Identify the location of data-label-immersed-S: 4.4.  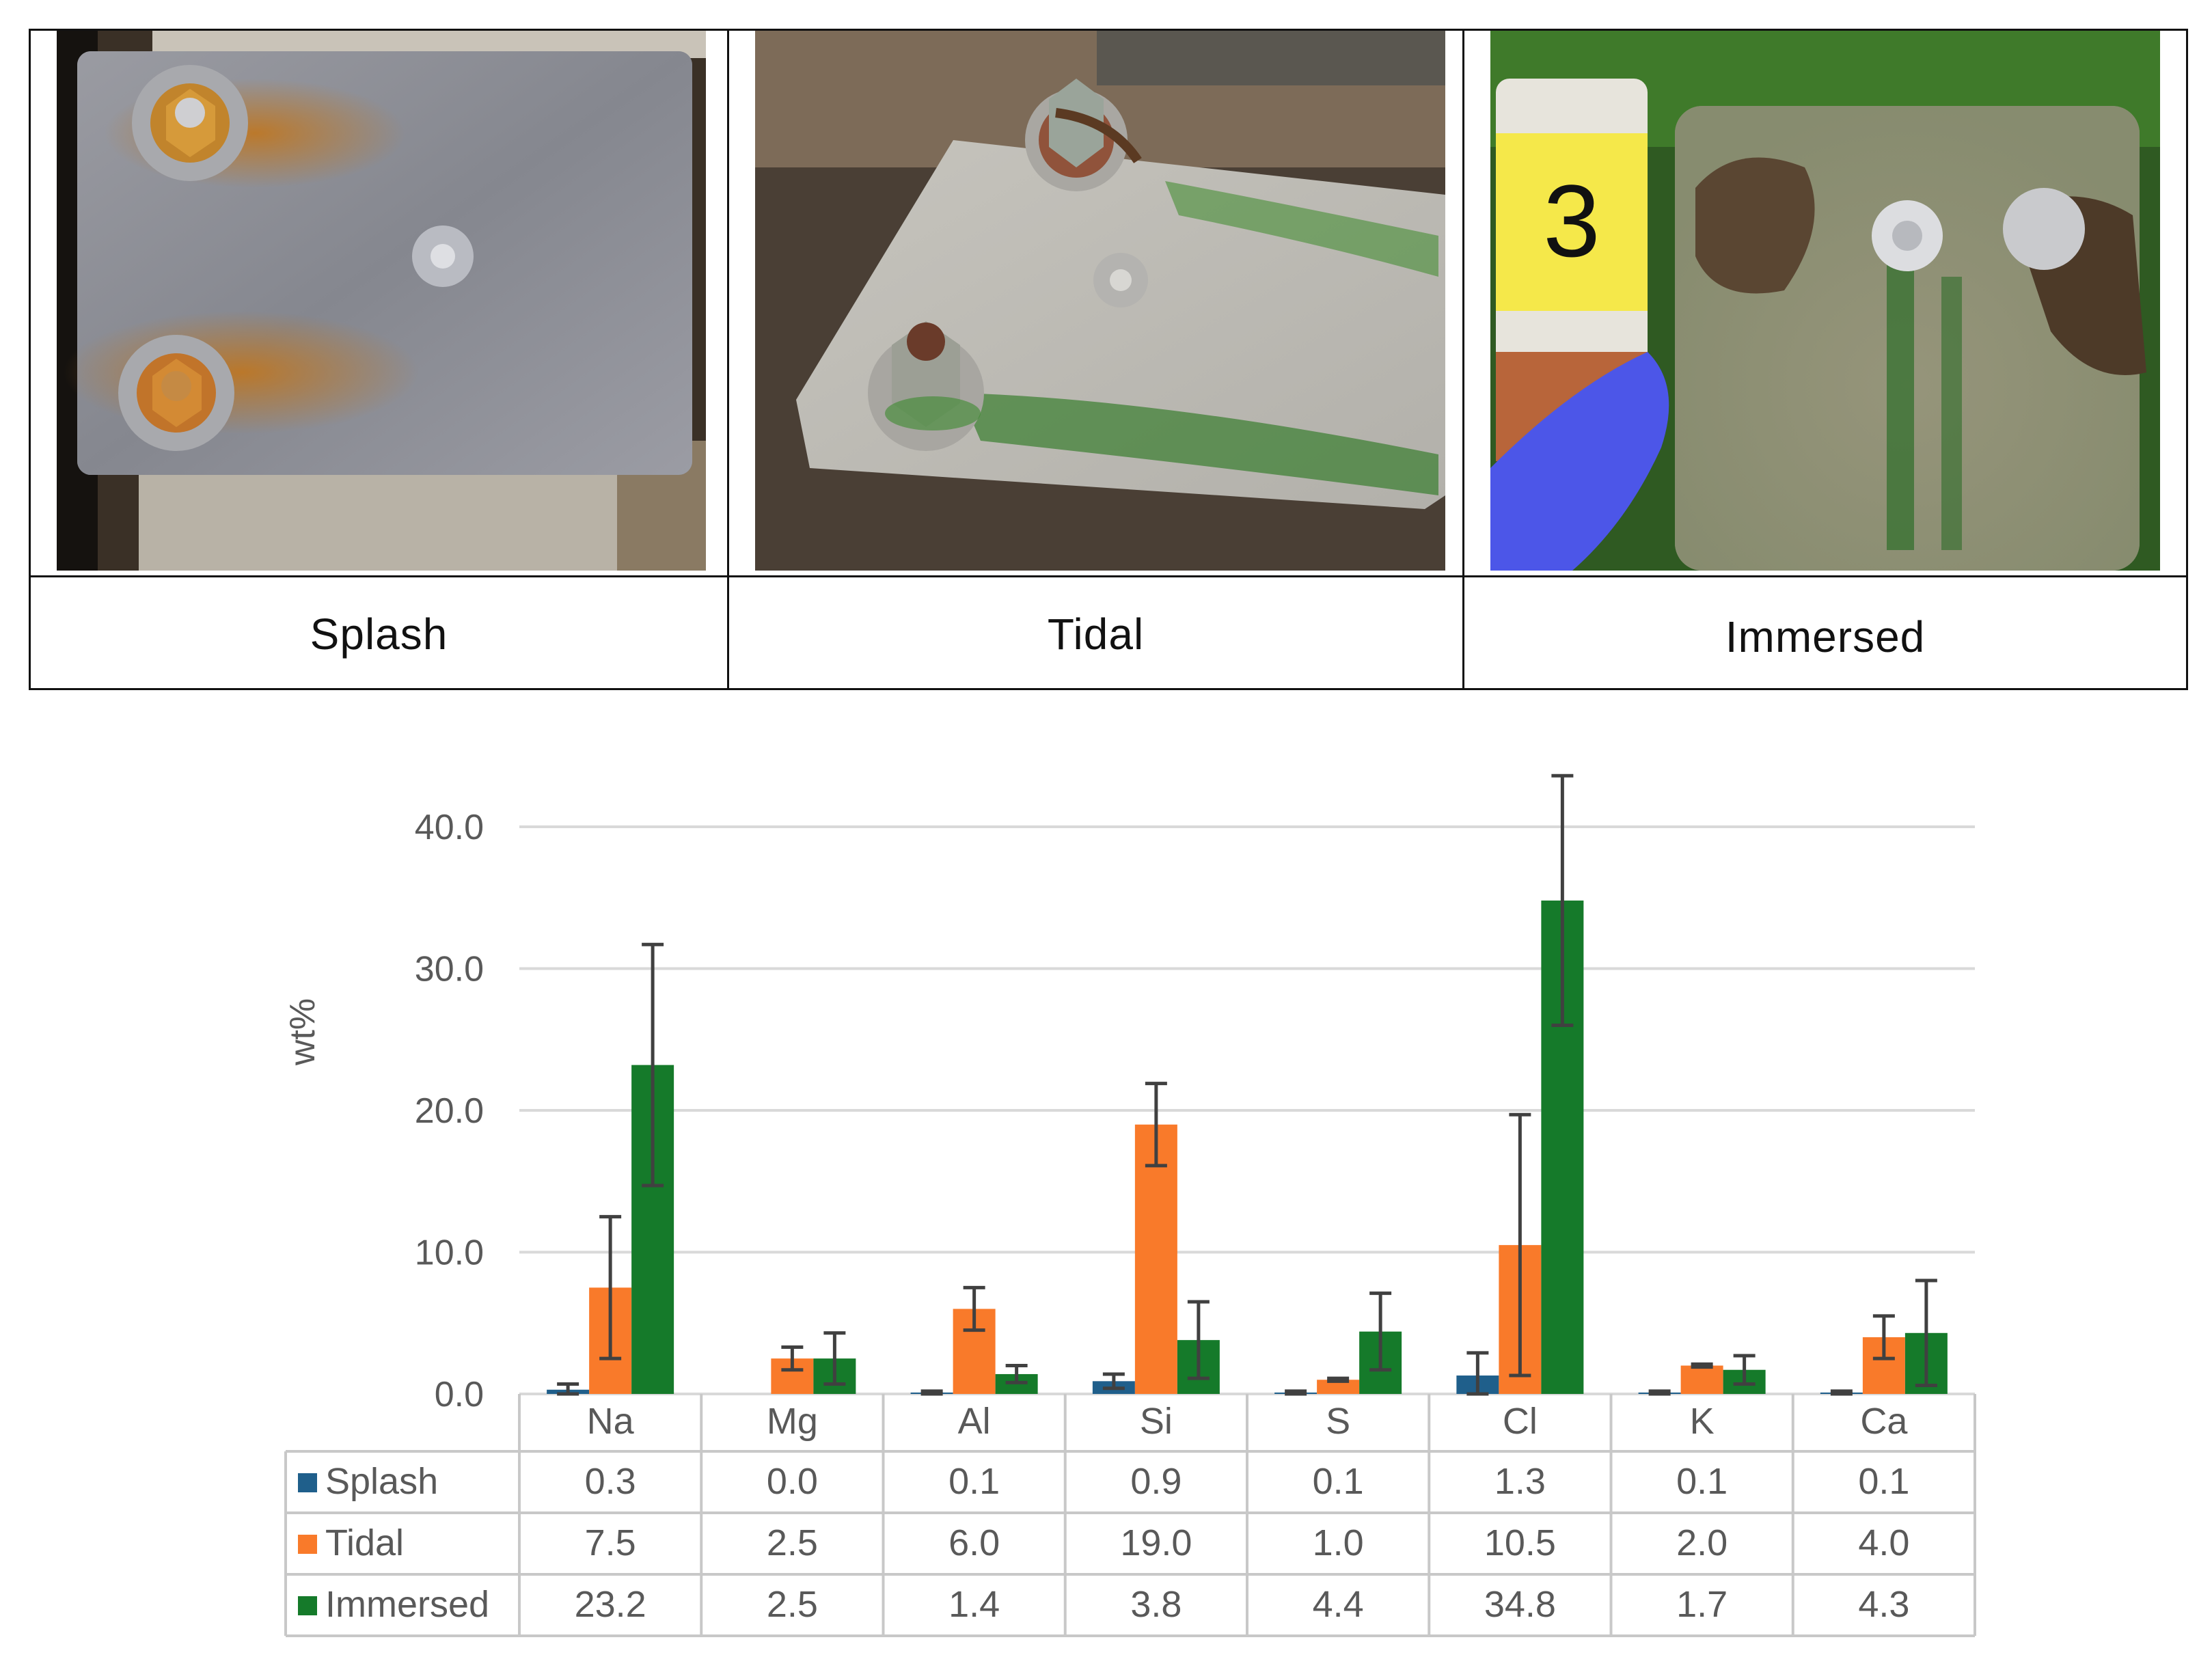
(1339, 1604).